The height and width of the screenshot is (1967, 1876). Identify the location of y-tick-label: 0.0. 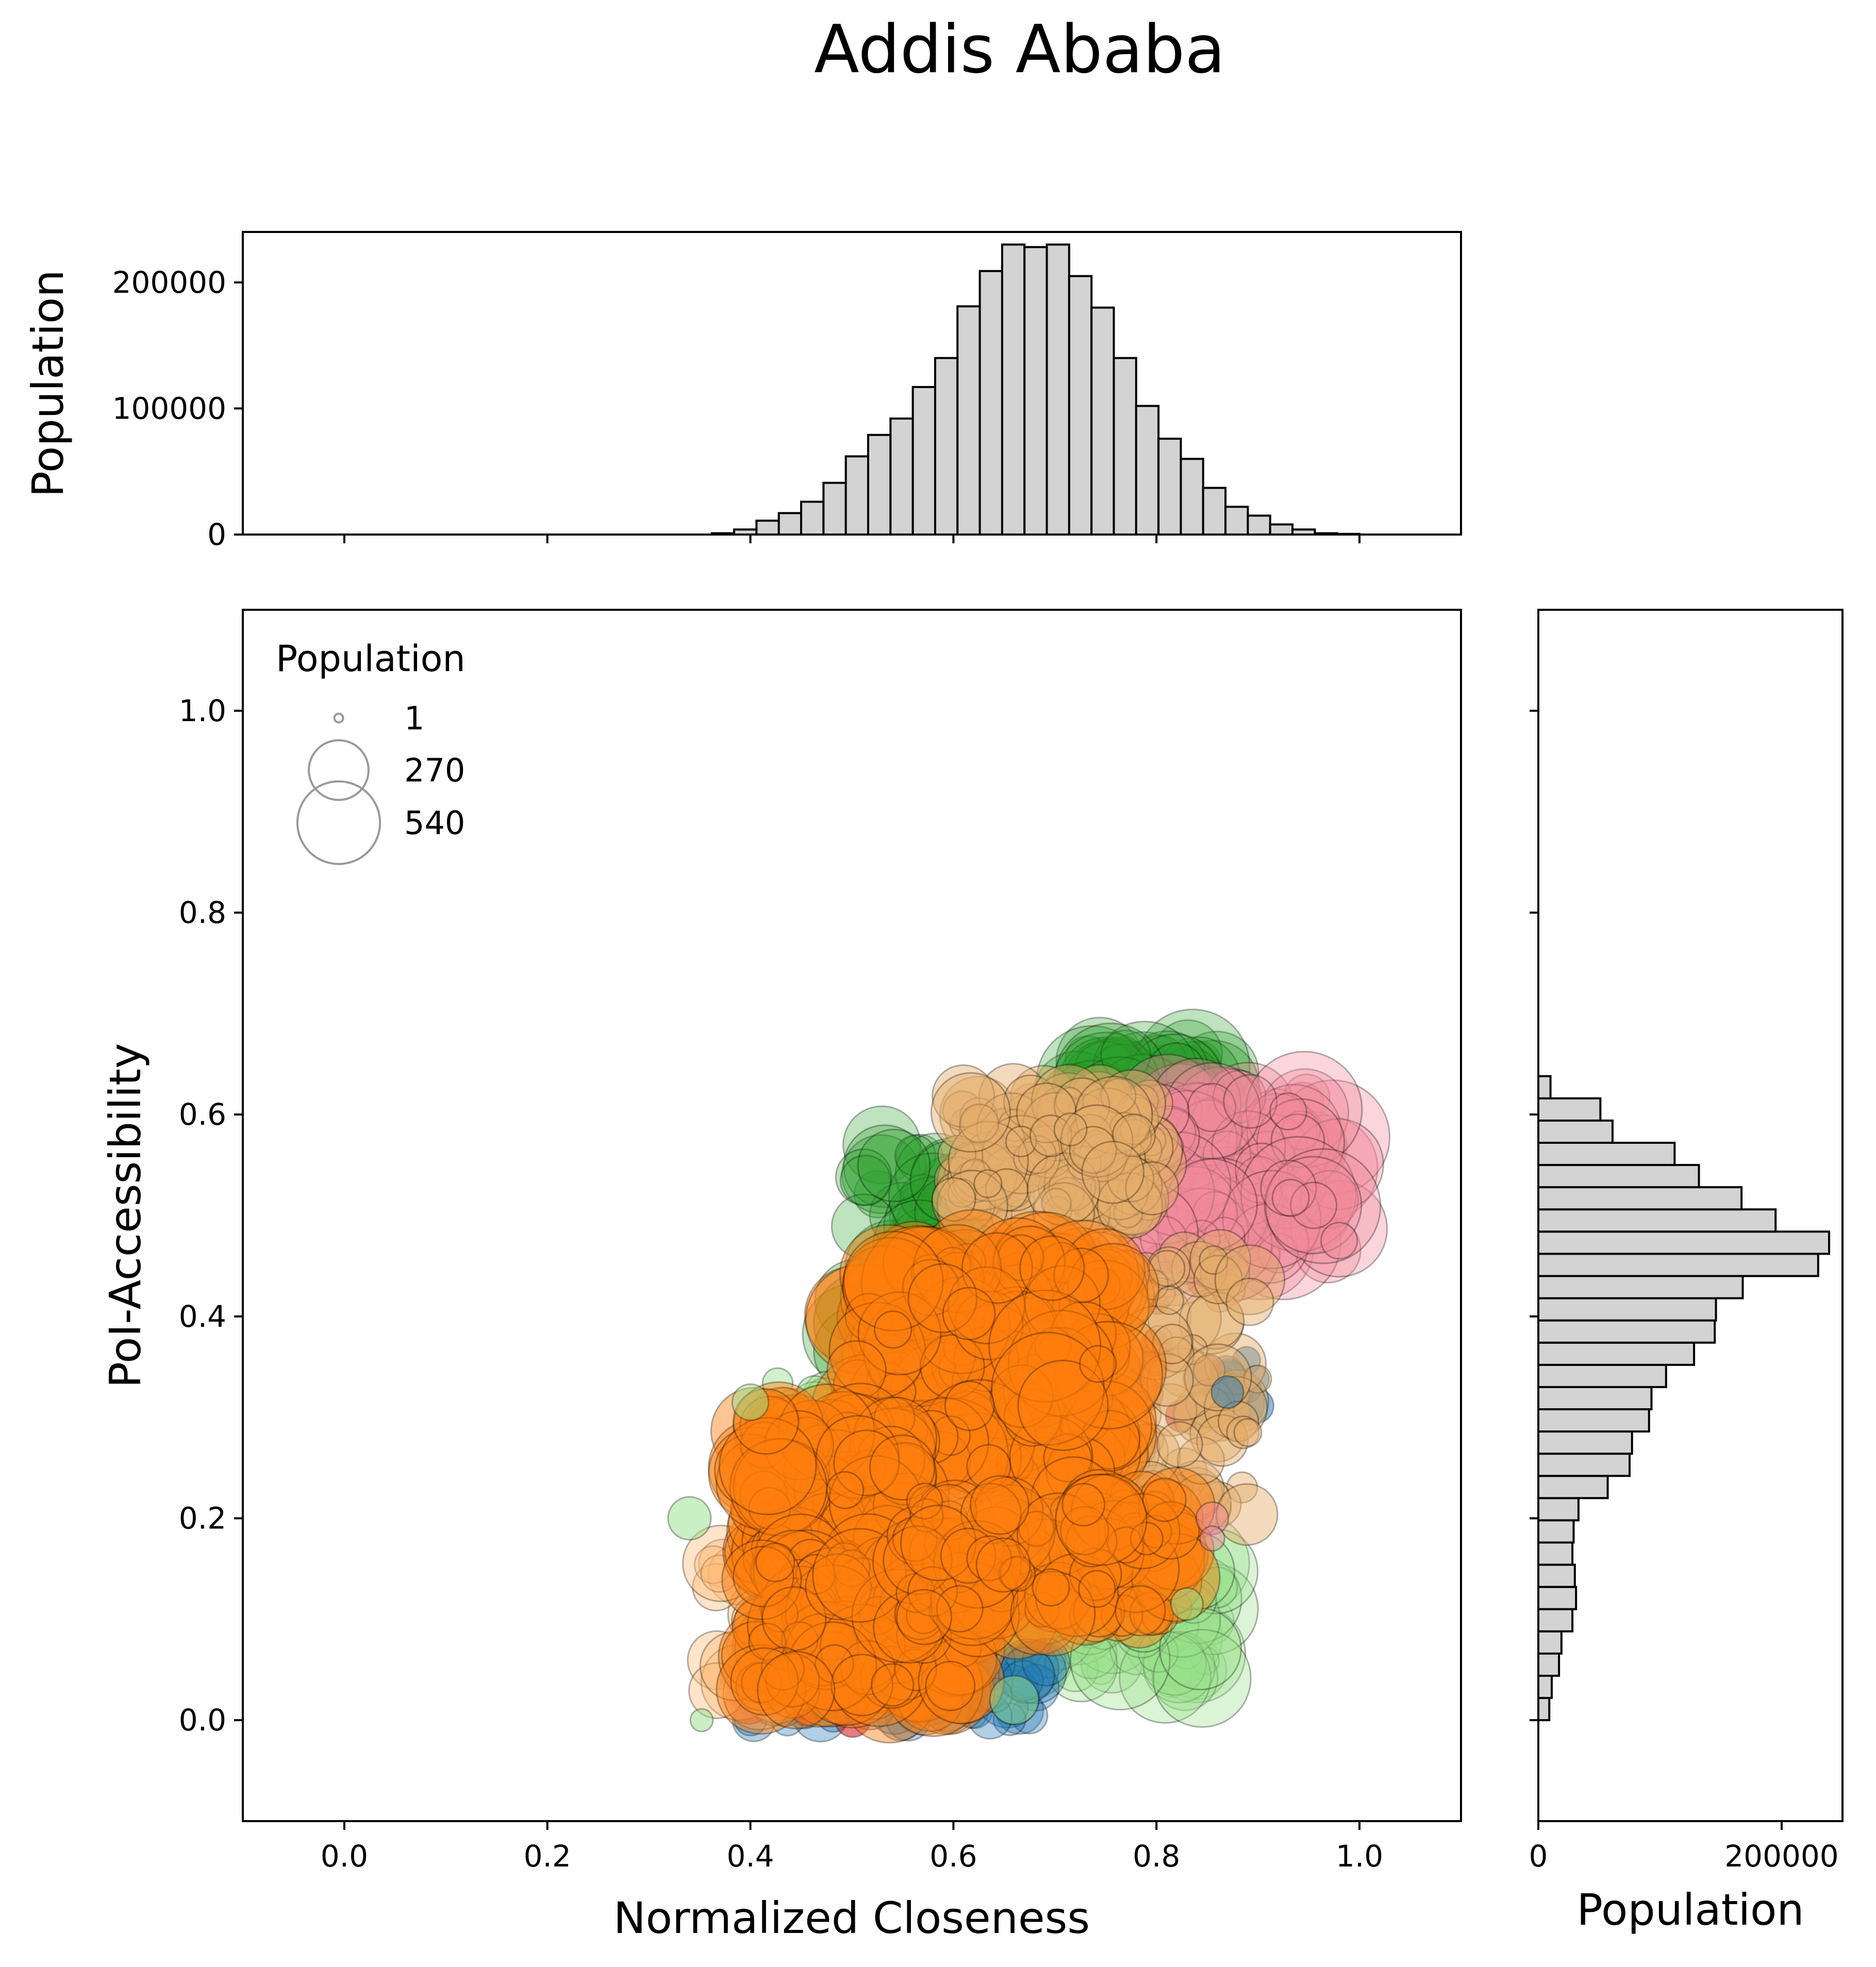
(203, 1720).